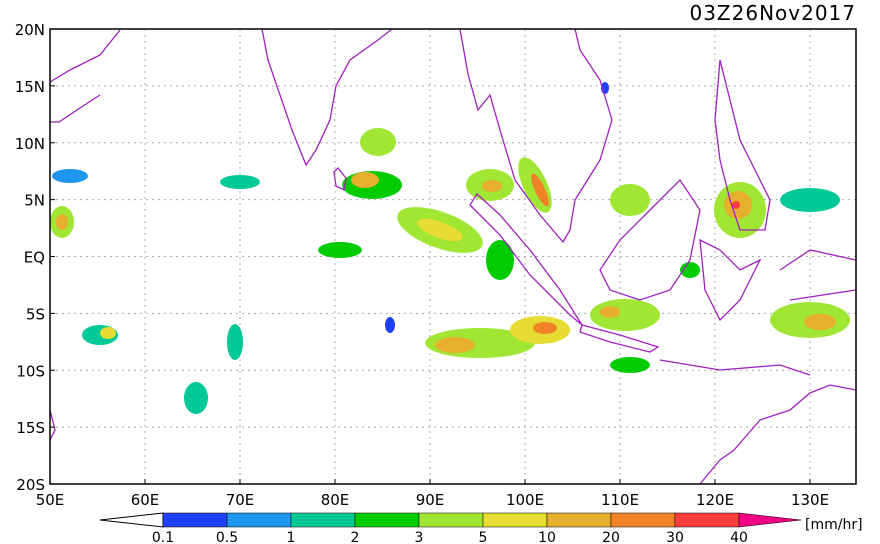  What do you see at coordinates (227, 537) in the screenshot?
I see `colorbar-label: 0.5` at bounding box center [227, 537].